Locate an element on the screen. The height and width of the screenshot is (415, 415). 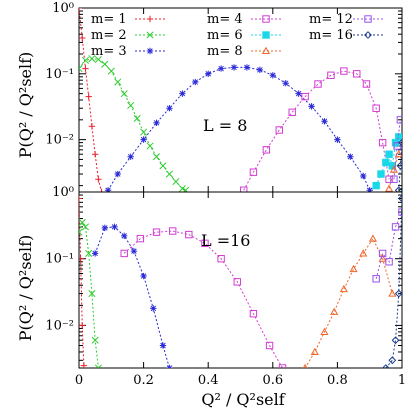
legend-label: m= 2 is located at coordinates (109, 35).